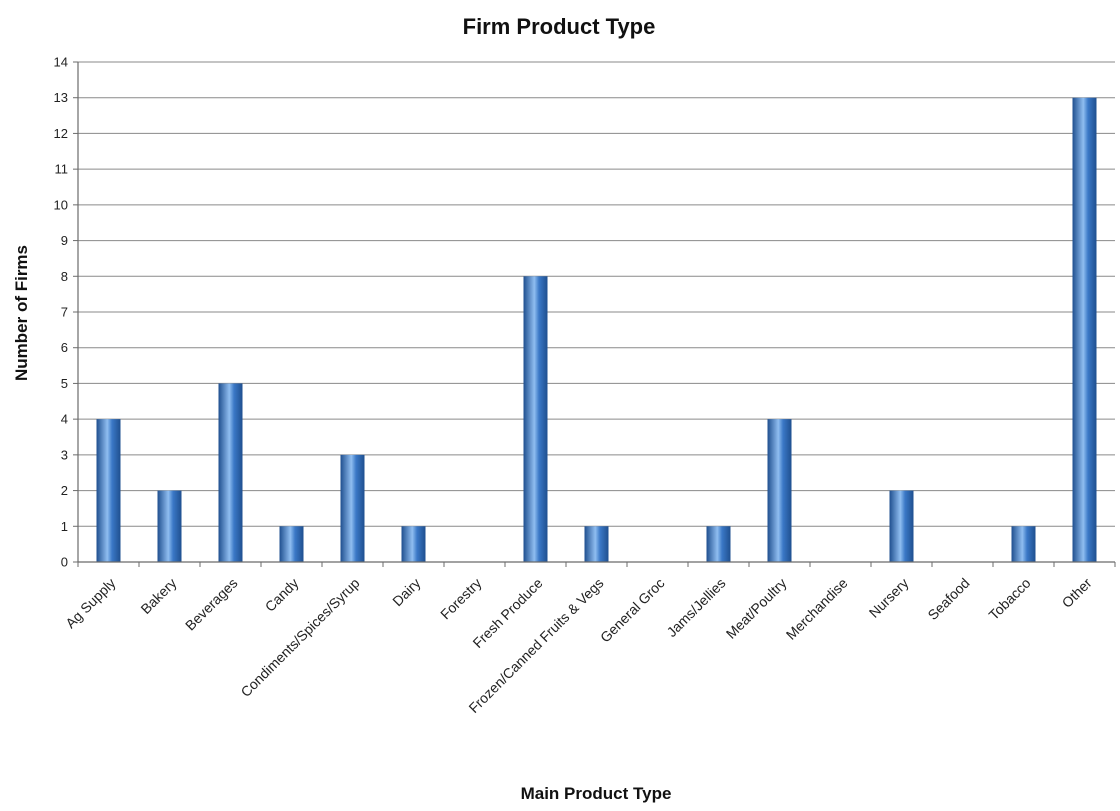 The height and width of the screenshot is (811, 1120). What do you see at coordinates (64, 419) in the screenshot?
I see `y-tick-label: 4` at bounding box center [64, 419].